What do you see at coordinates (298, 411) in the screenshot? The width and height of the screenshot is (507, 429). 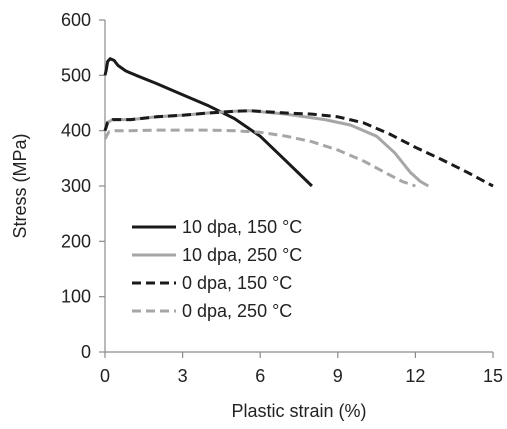 I see `x-axis-title: Plastic strain (%)` at bounding box center [298, 411].